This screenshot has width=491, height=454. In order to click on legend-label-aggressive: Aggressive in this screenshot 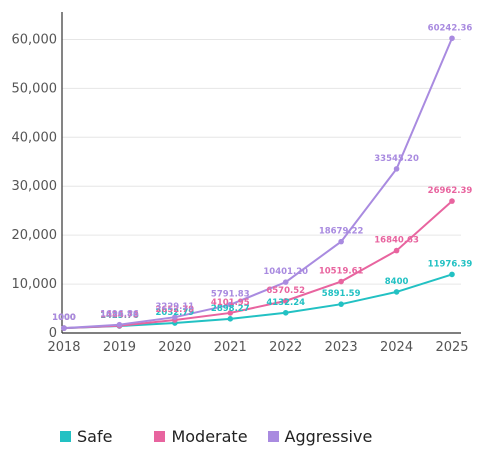, I will do `click(328, 436)`.